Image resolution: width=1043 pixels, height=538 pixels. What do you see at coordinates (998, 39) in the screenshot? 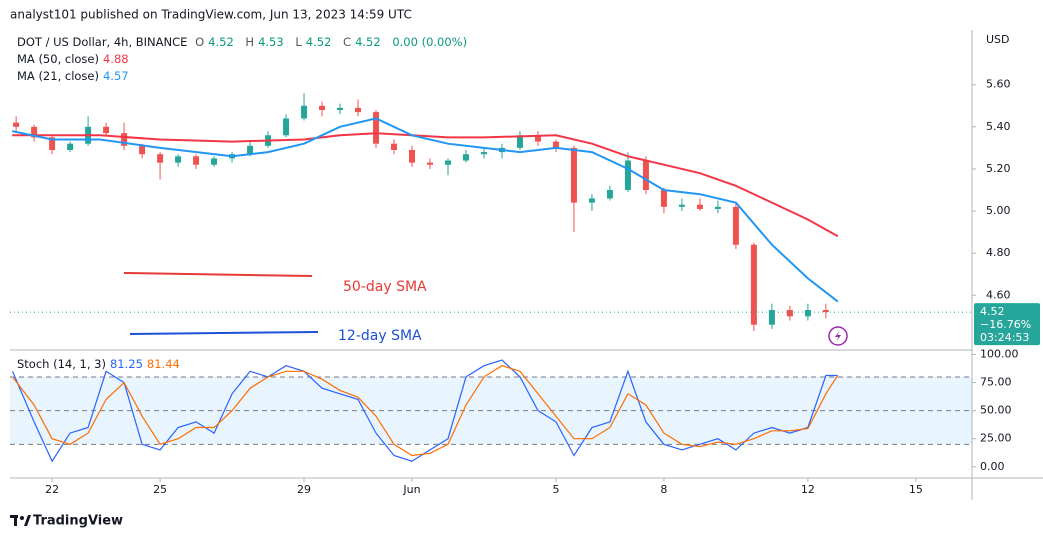
I see `axis-unit: USD` at bounding box center [998, 39].